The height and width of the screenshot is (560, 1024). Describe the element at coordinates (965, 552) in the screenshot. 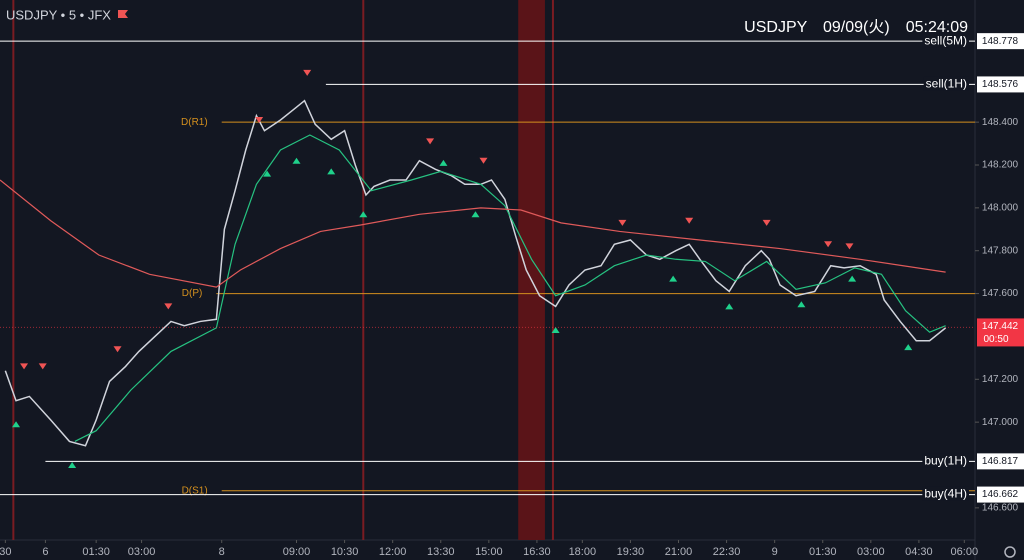

I see `x-tick-label: 06:00` at that location.